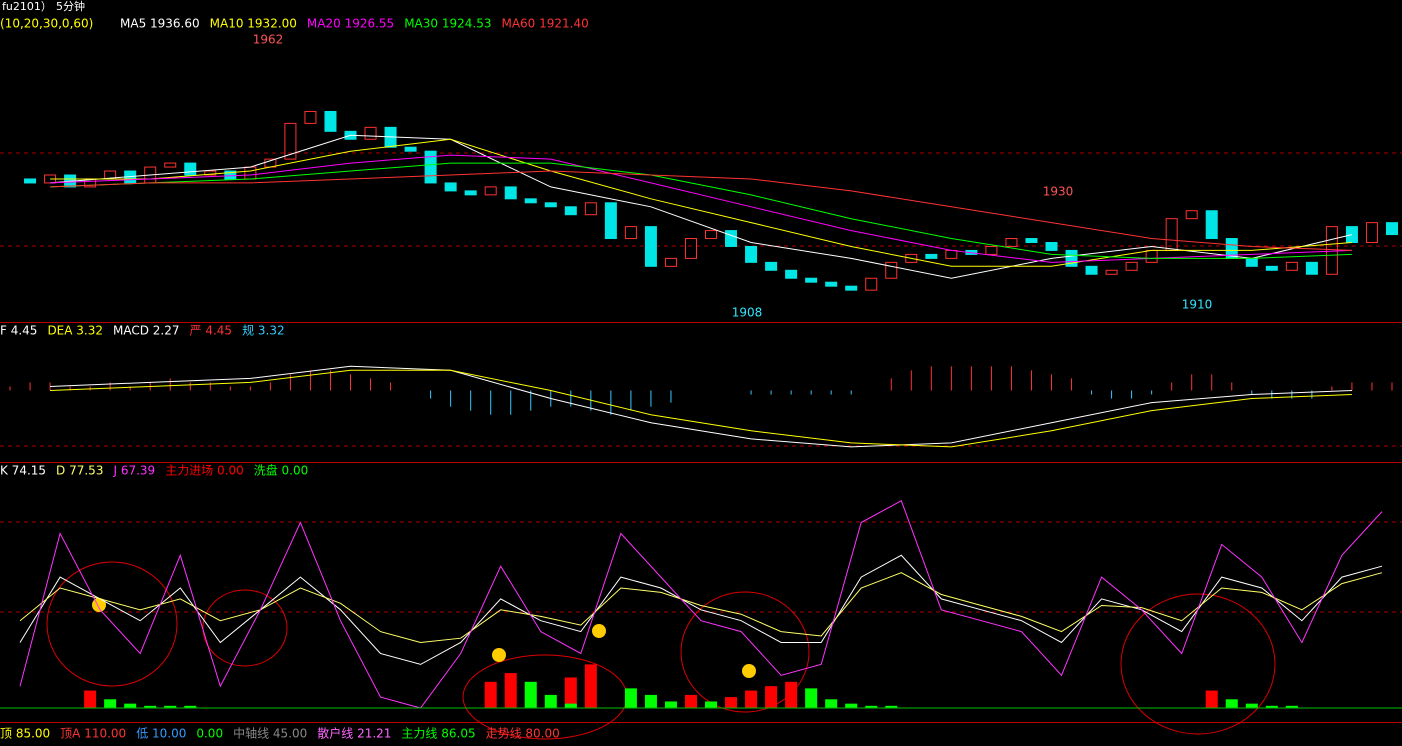  I want to click on price-annotation: 1930, so click(1058, 192).